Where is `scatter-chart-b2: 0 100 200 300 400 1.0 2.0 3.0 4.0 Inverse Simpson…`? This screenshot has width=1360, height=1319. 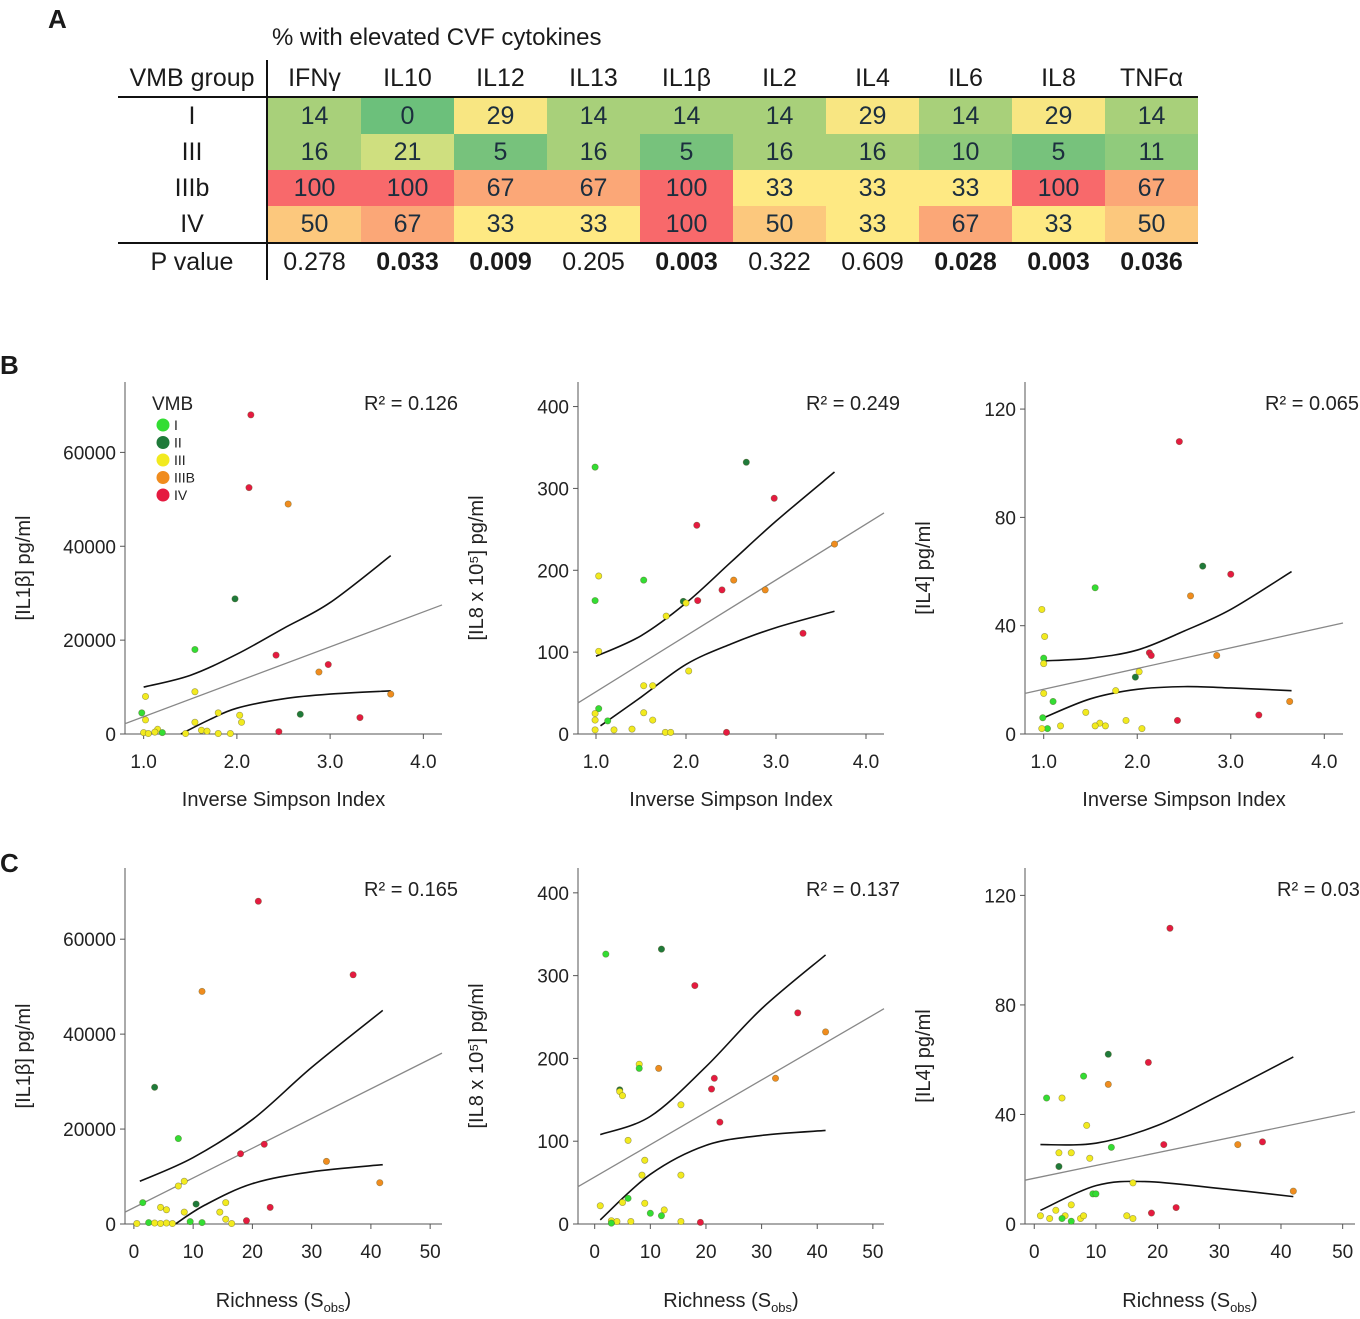 scatter-chart-b2: 0 100 200 300 400 1.0 2.0 3.0 4.0 Inverse Simpson… is located at coordinates (683, 596).